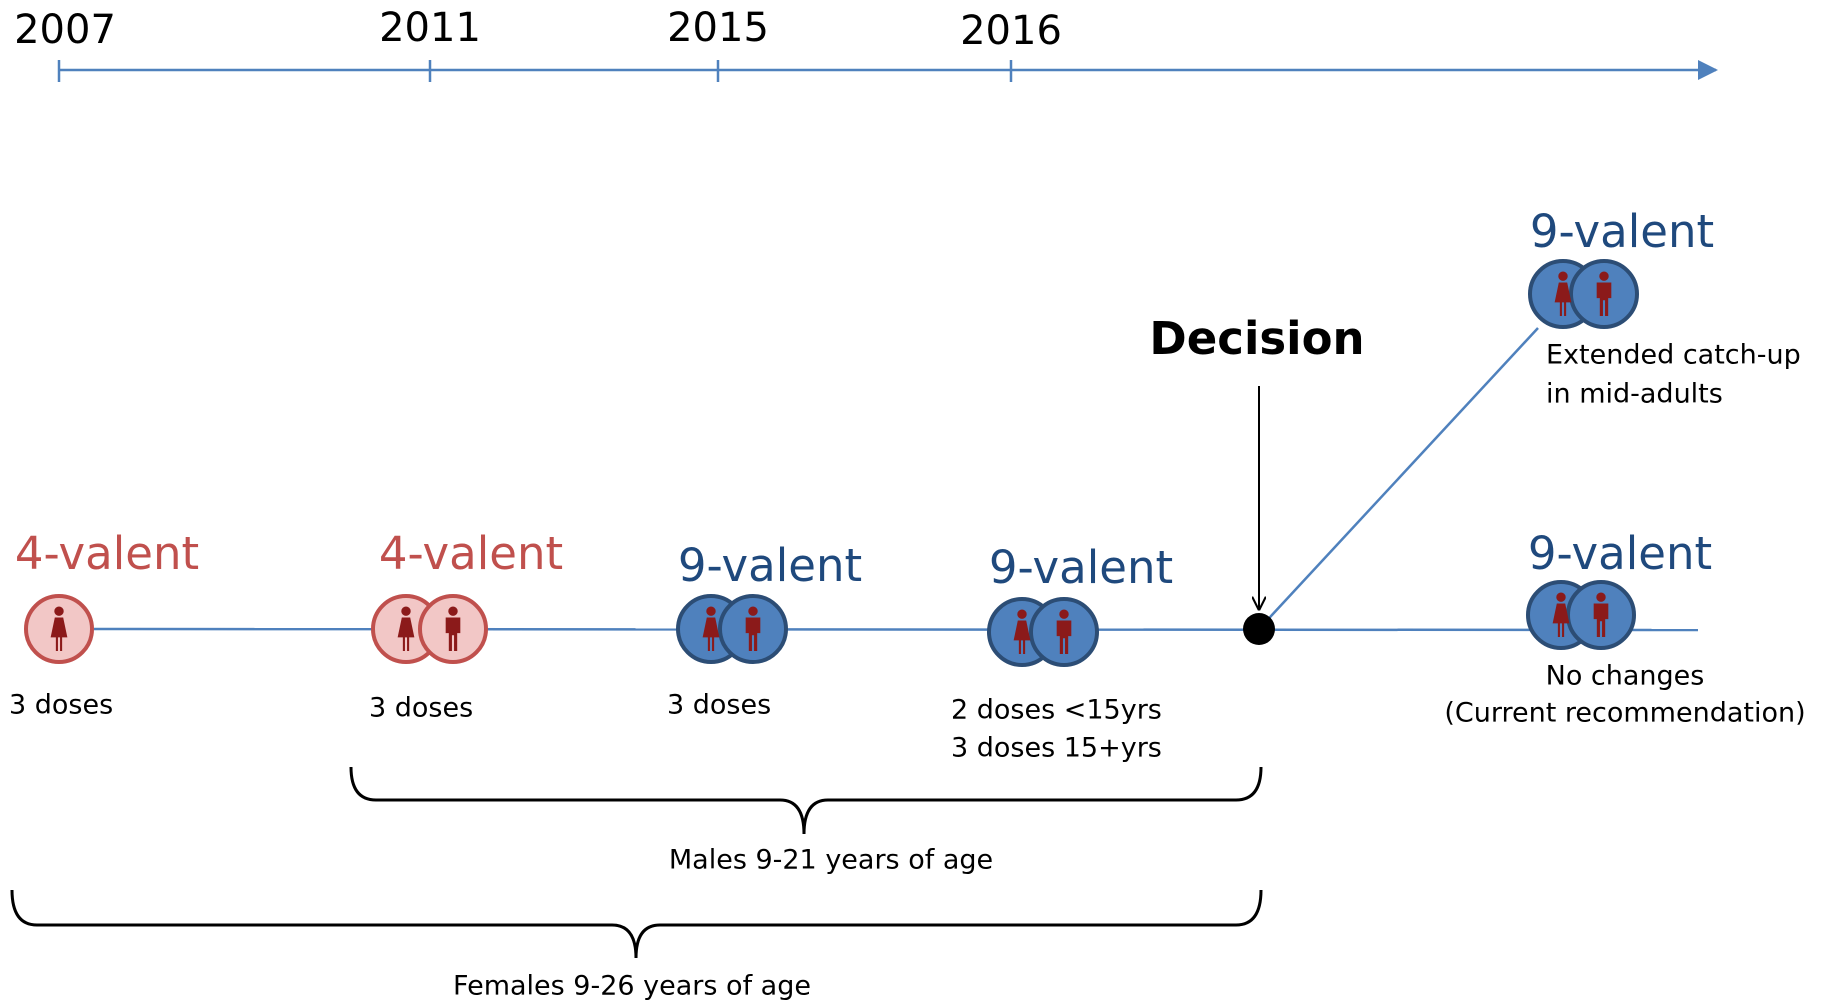 This screenshot has height=1000, width=1827. What do you see at coordinates (1634, 394) in the screenshot?
I see `outcome-text: in mid-adults` at bounding box center [1634, 394].